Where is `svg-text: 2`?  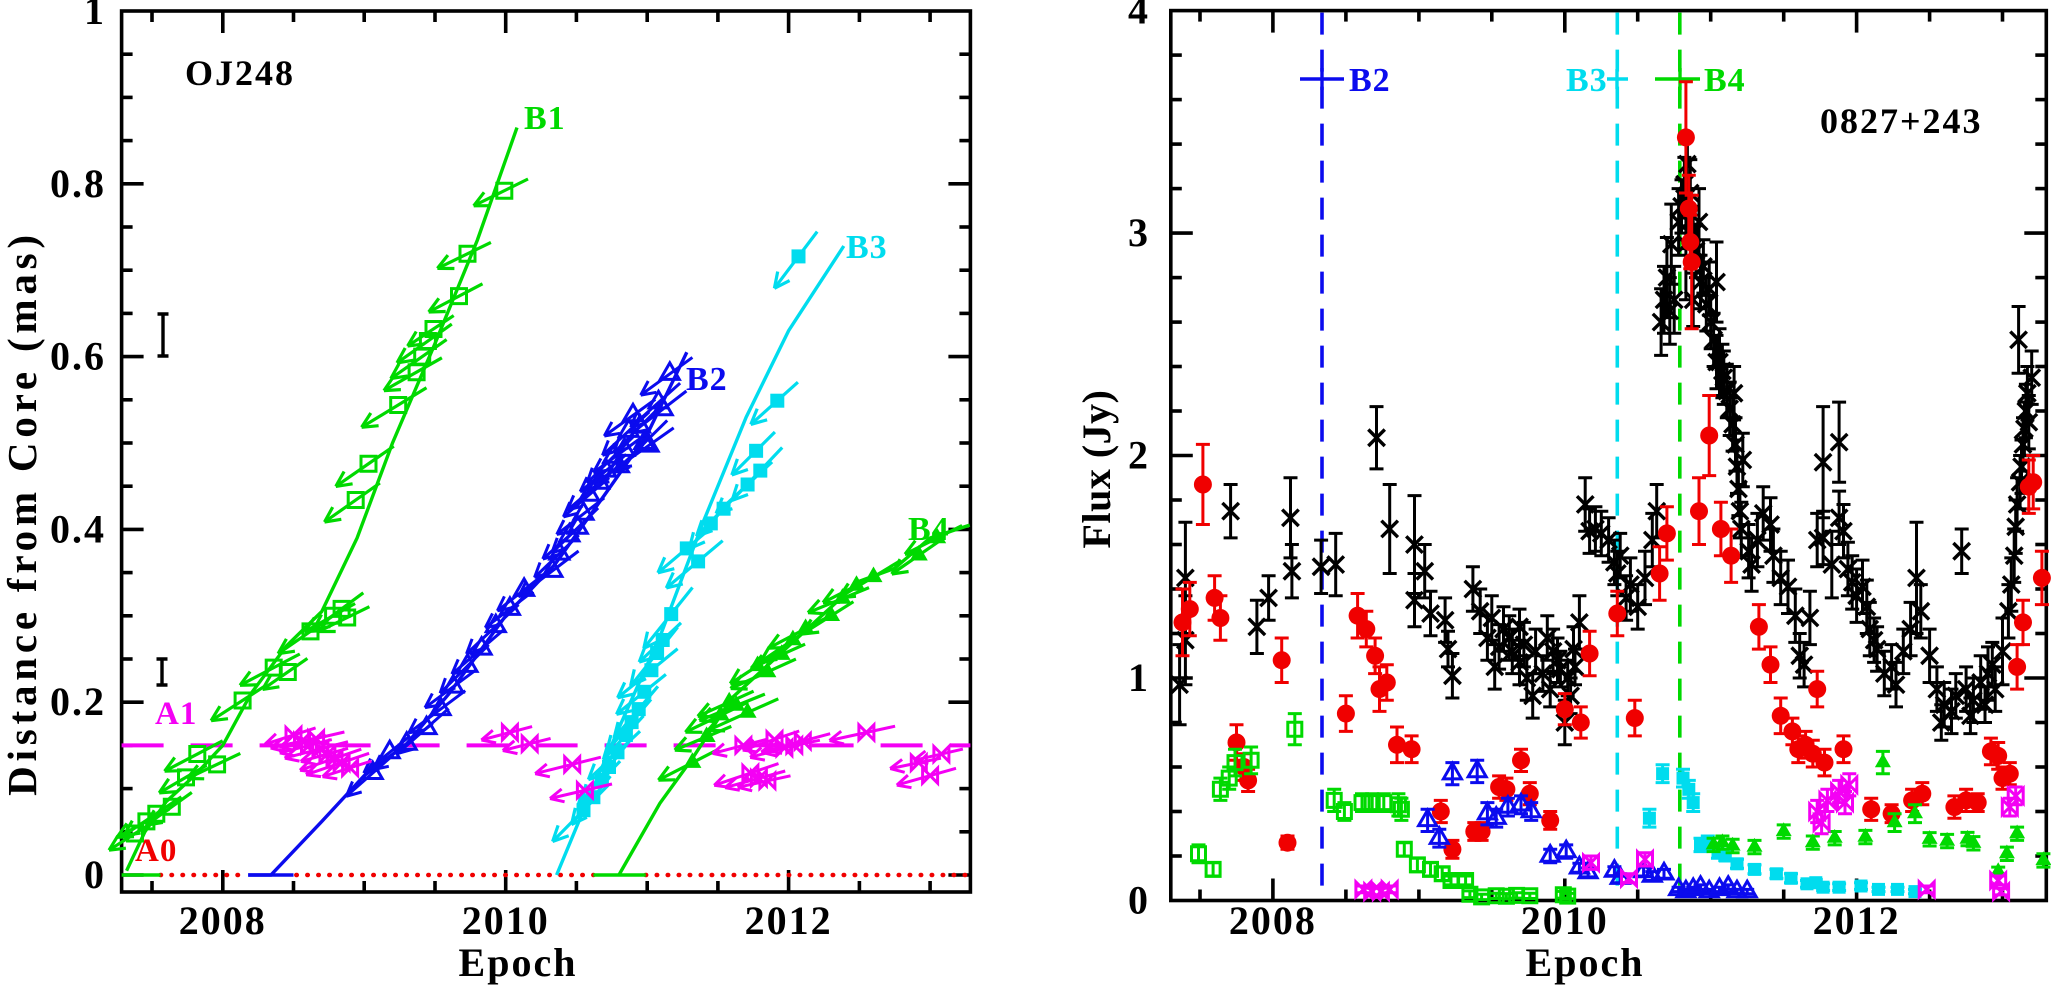 svg-text: 2 is located at coordinates (1139, 455).